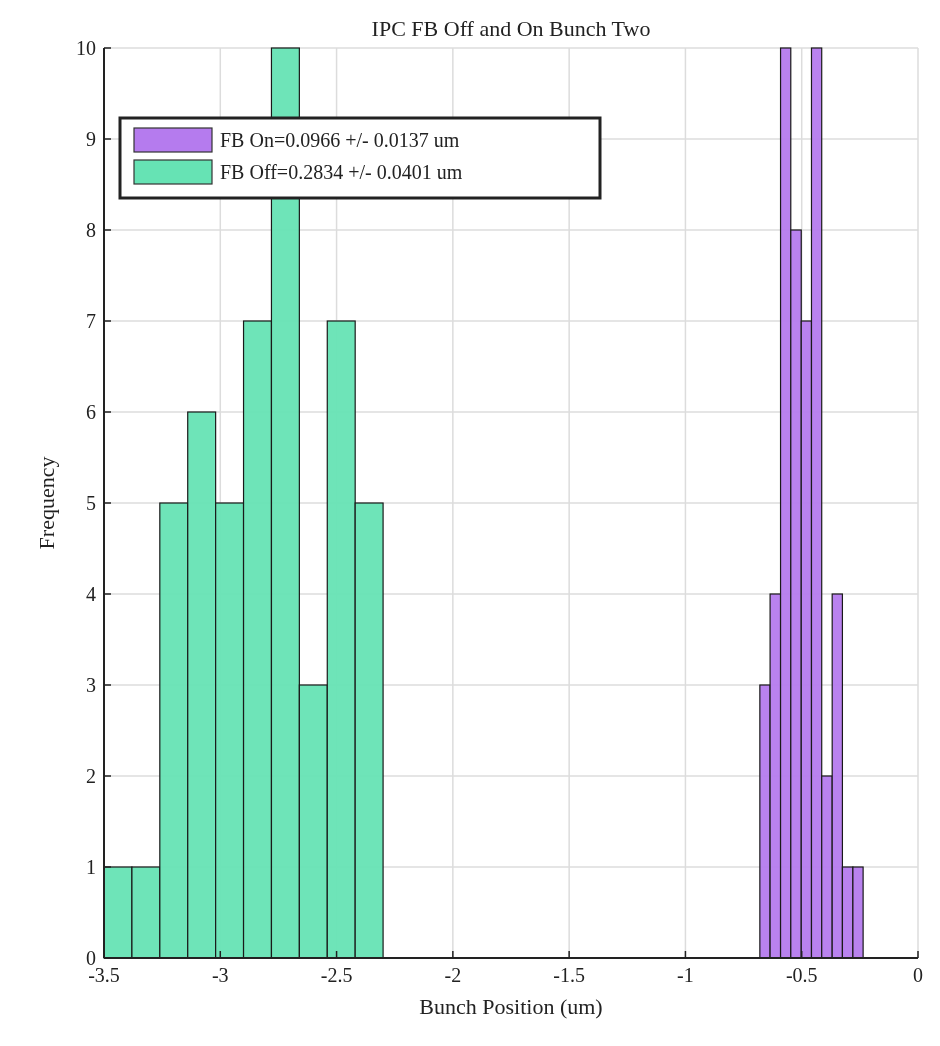 The height and width of the screenshot is (1046, 940). I want to click on x-tick-label: -2.5, so click(336, 975).